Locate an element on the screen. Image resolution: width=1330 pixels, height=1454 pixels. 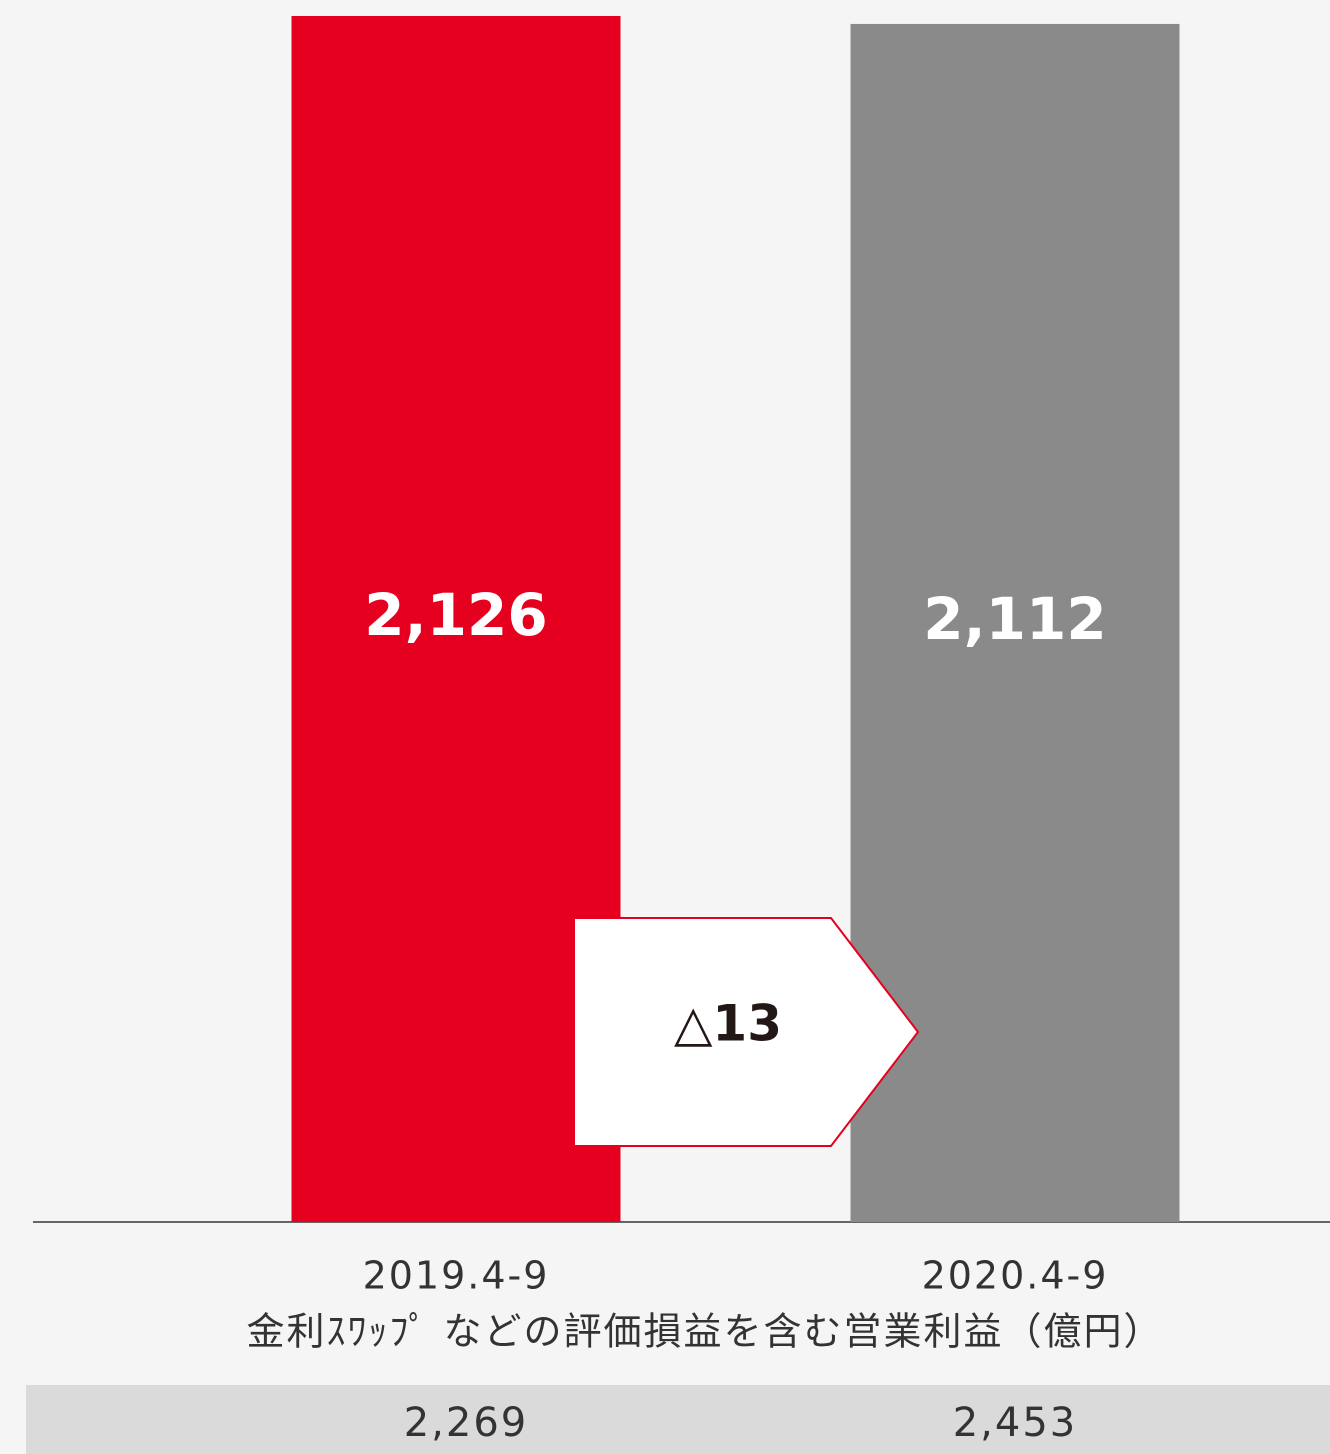
change-label: △13 is located at coordinates (728, 1024).